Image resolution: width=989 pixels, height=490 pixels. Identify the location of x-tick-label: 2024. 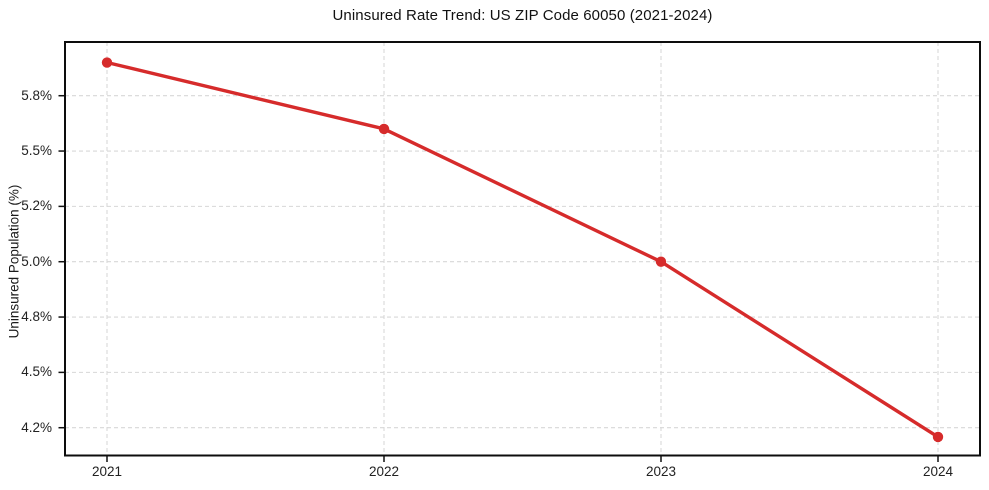
(938, 471).